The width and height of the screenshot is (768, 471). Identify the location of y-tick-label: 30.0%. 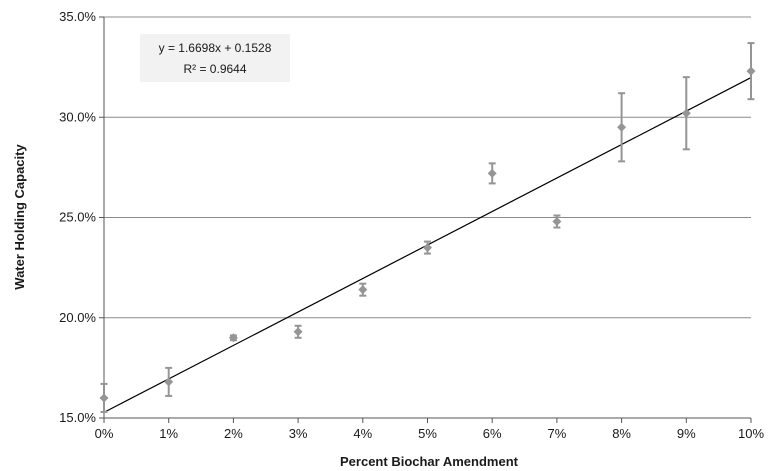
(77, 116).